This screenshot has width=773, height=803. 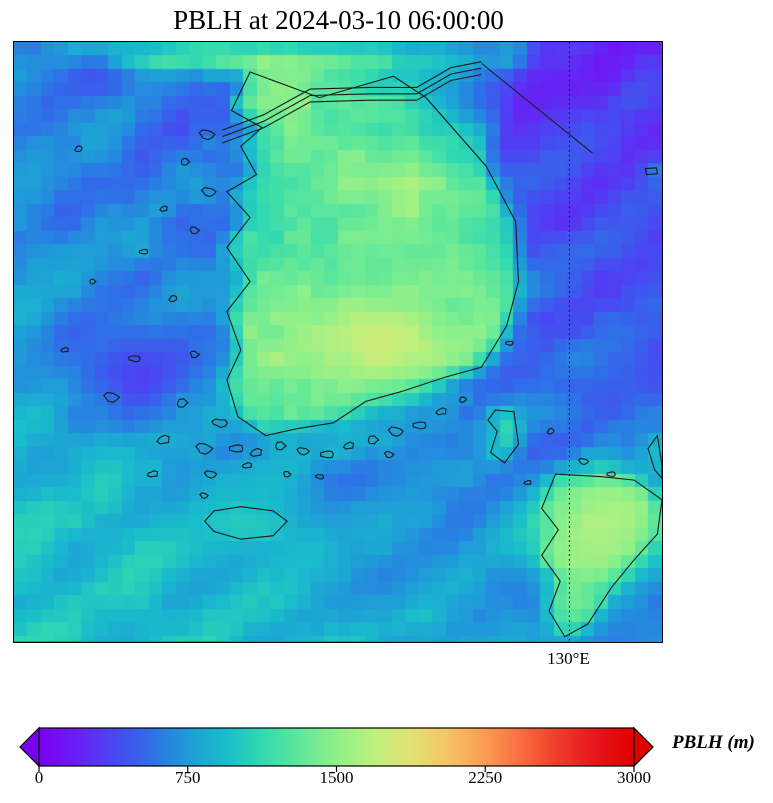 I want to click on colorbar-extend-min, so click(x=29, y=747).